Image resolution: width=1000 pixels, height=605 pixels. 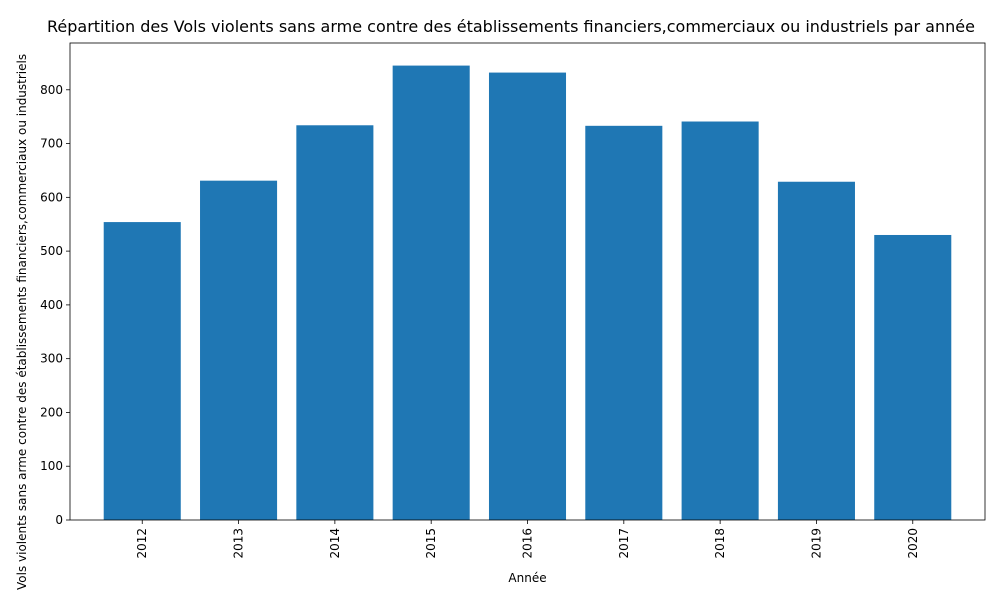 What do you see at coordinates (239, 543) in the screenshot?
I see `x-tick-label-2013: 2013` at bounding box center [239, 543].